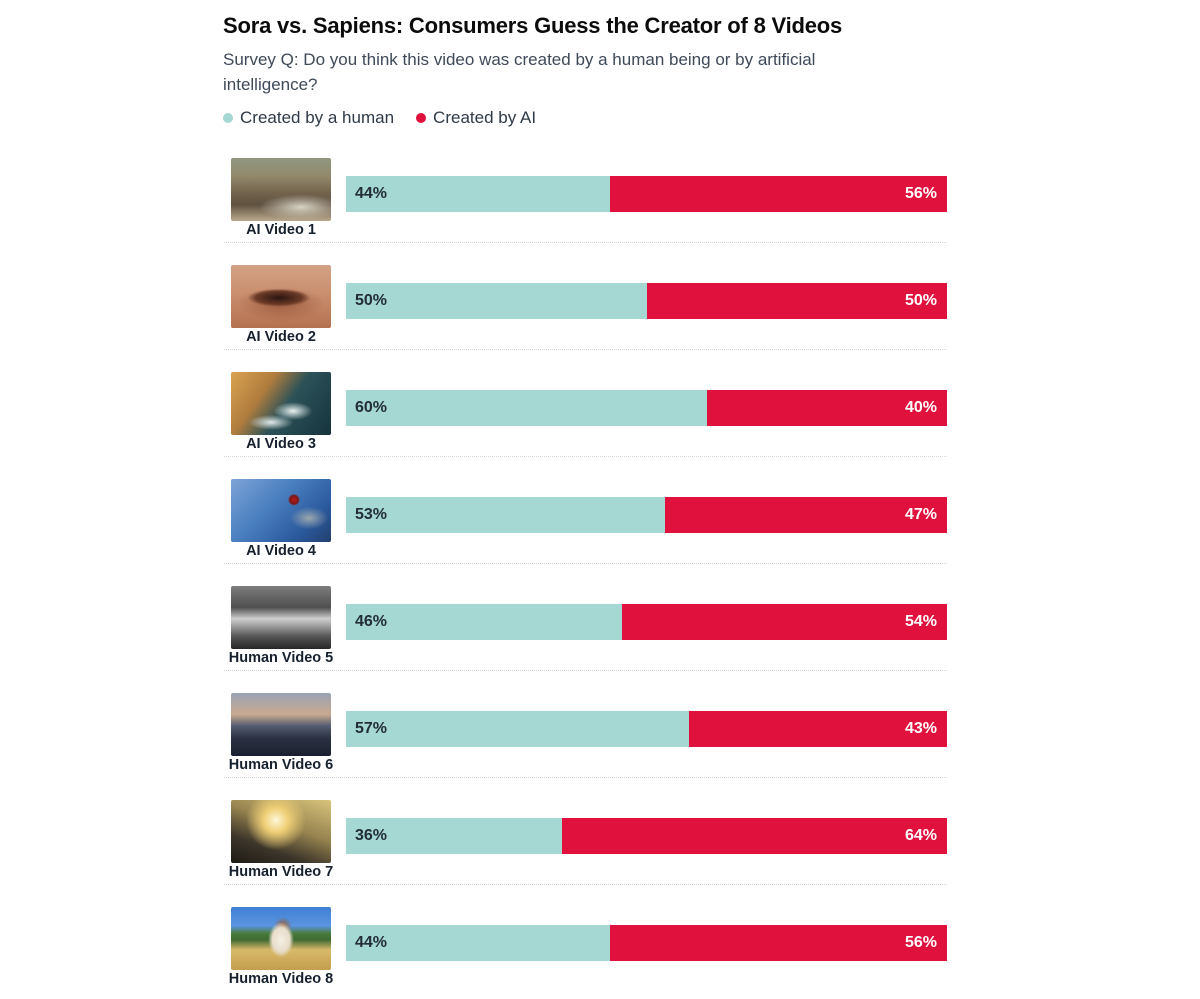  I want to click on human-value-label: 53%, so click(371, 514).